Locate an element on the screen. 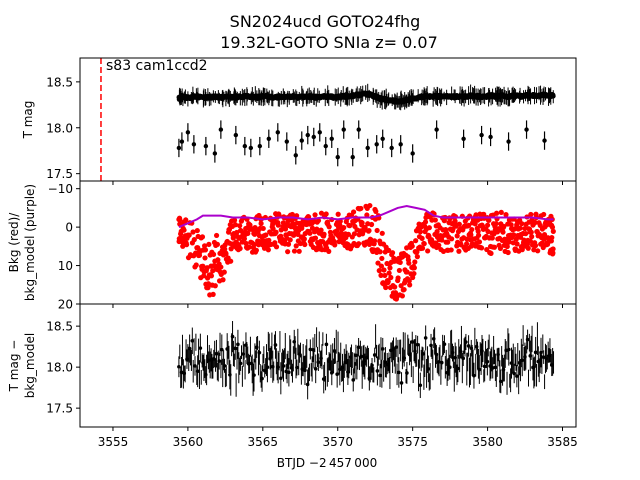  y-tick-label: 17.5 is located at coordinates (59, 409).